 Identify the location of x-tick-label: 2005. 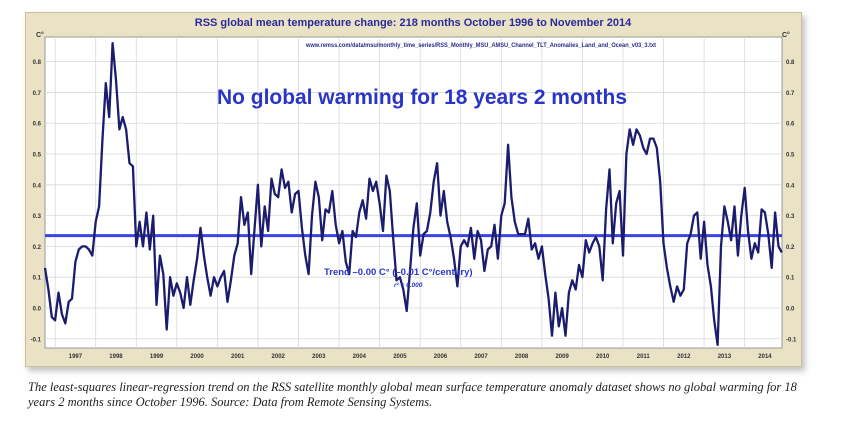
(400, 357).